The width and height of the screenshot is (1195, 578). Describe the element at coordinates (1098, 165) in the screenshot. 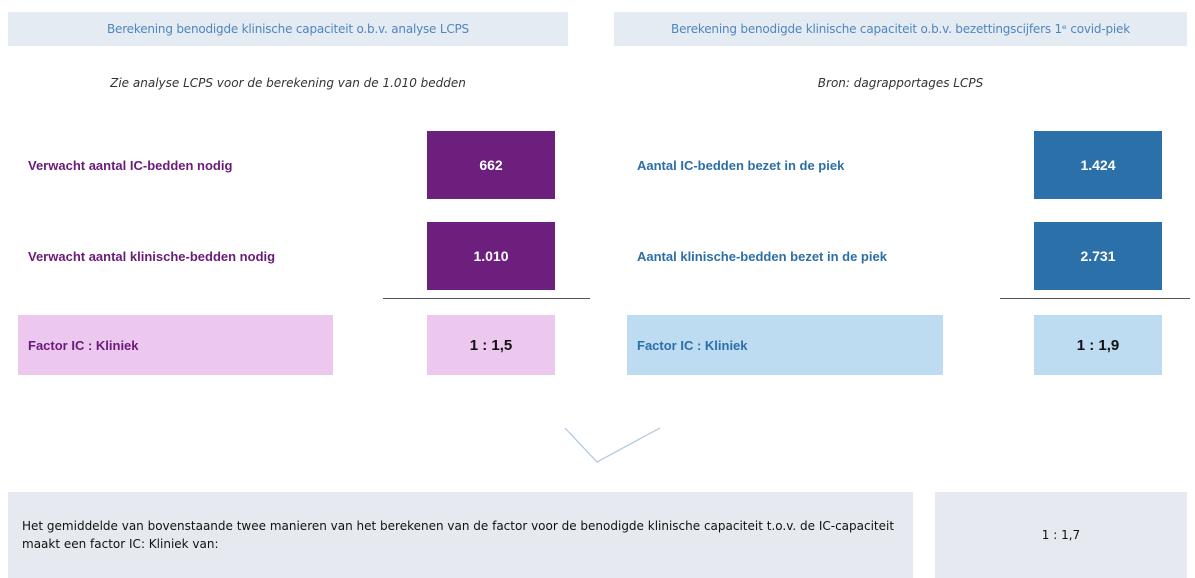

I see `right-row-value: 1.424` at that location.